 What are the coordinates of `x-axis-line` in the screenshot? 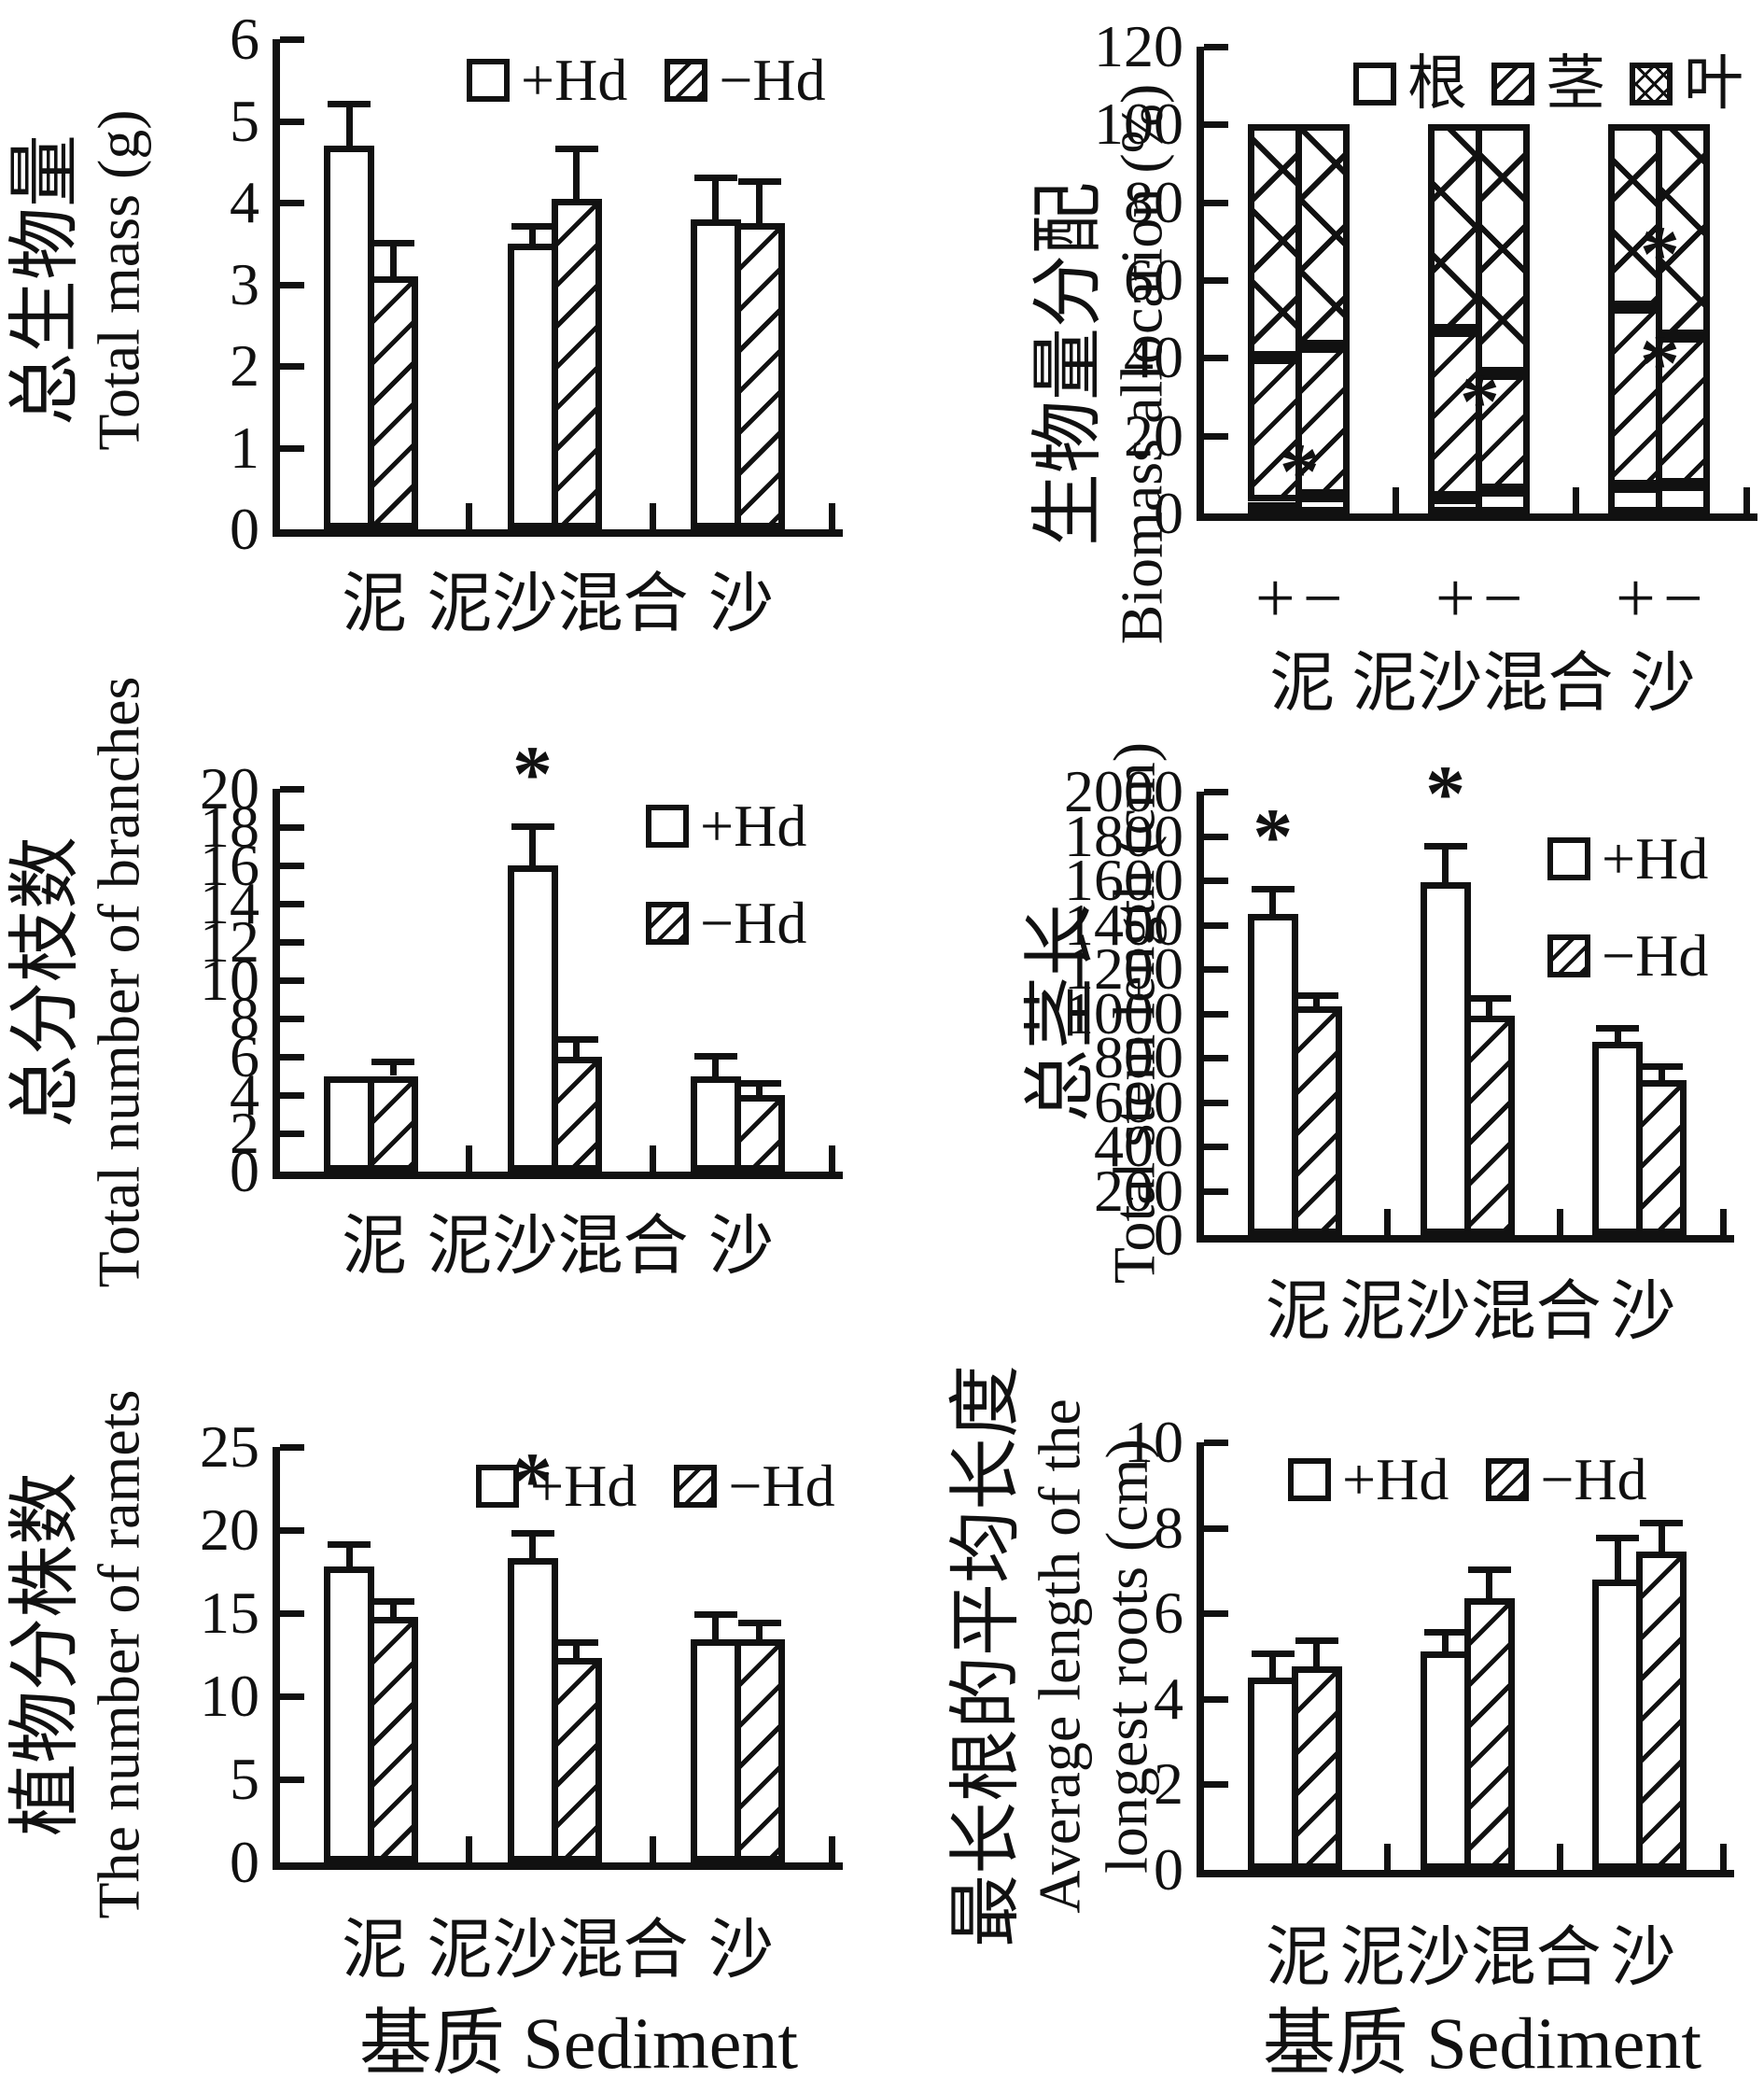 It's located at (558, 1866).